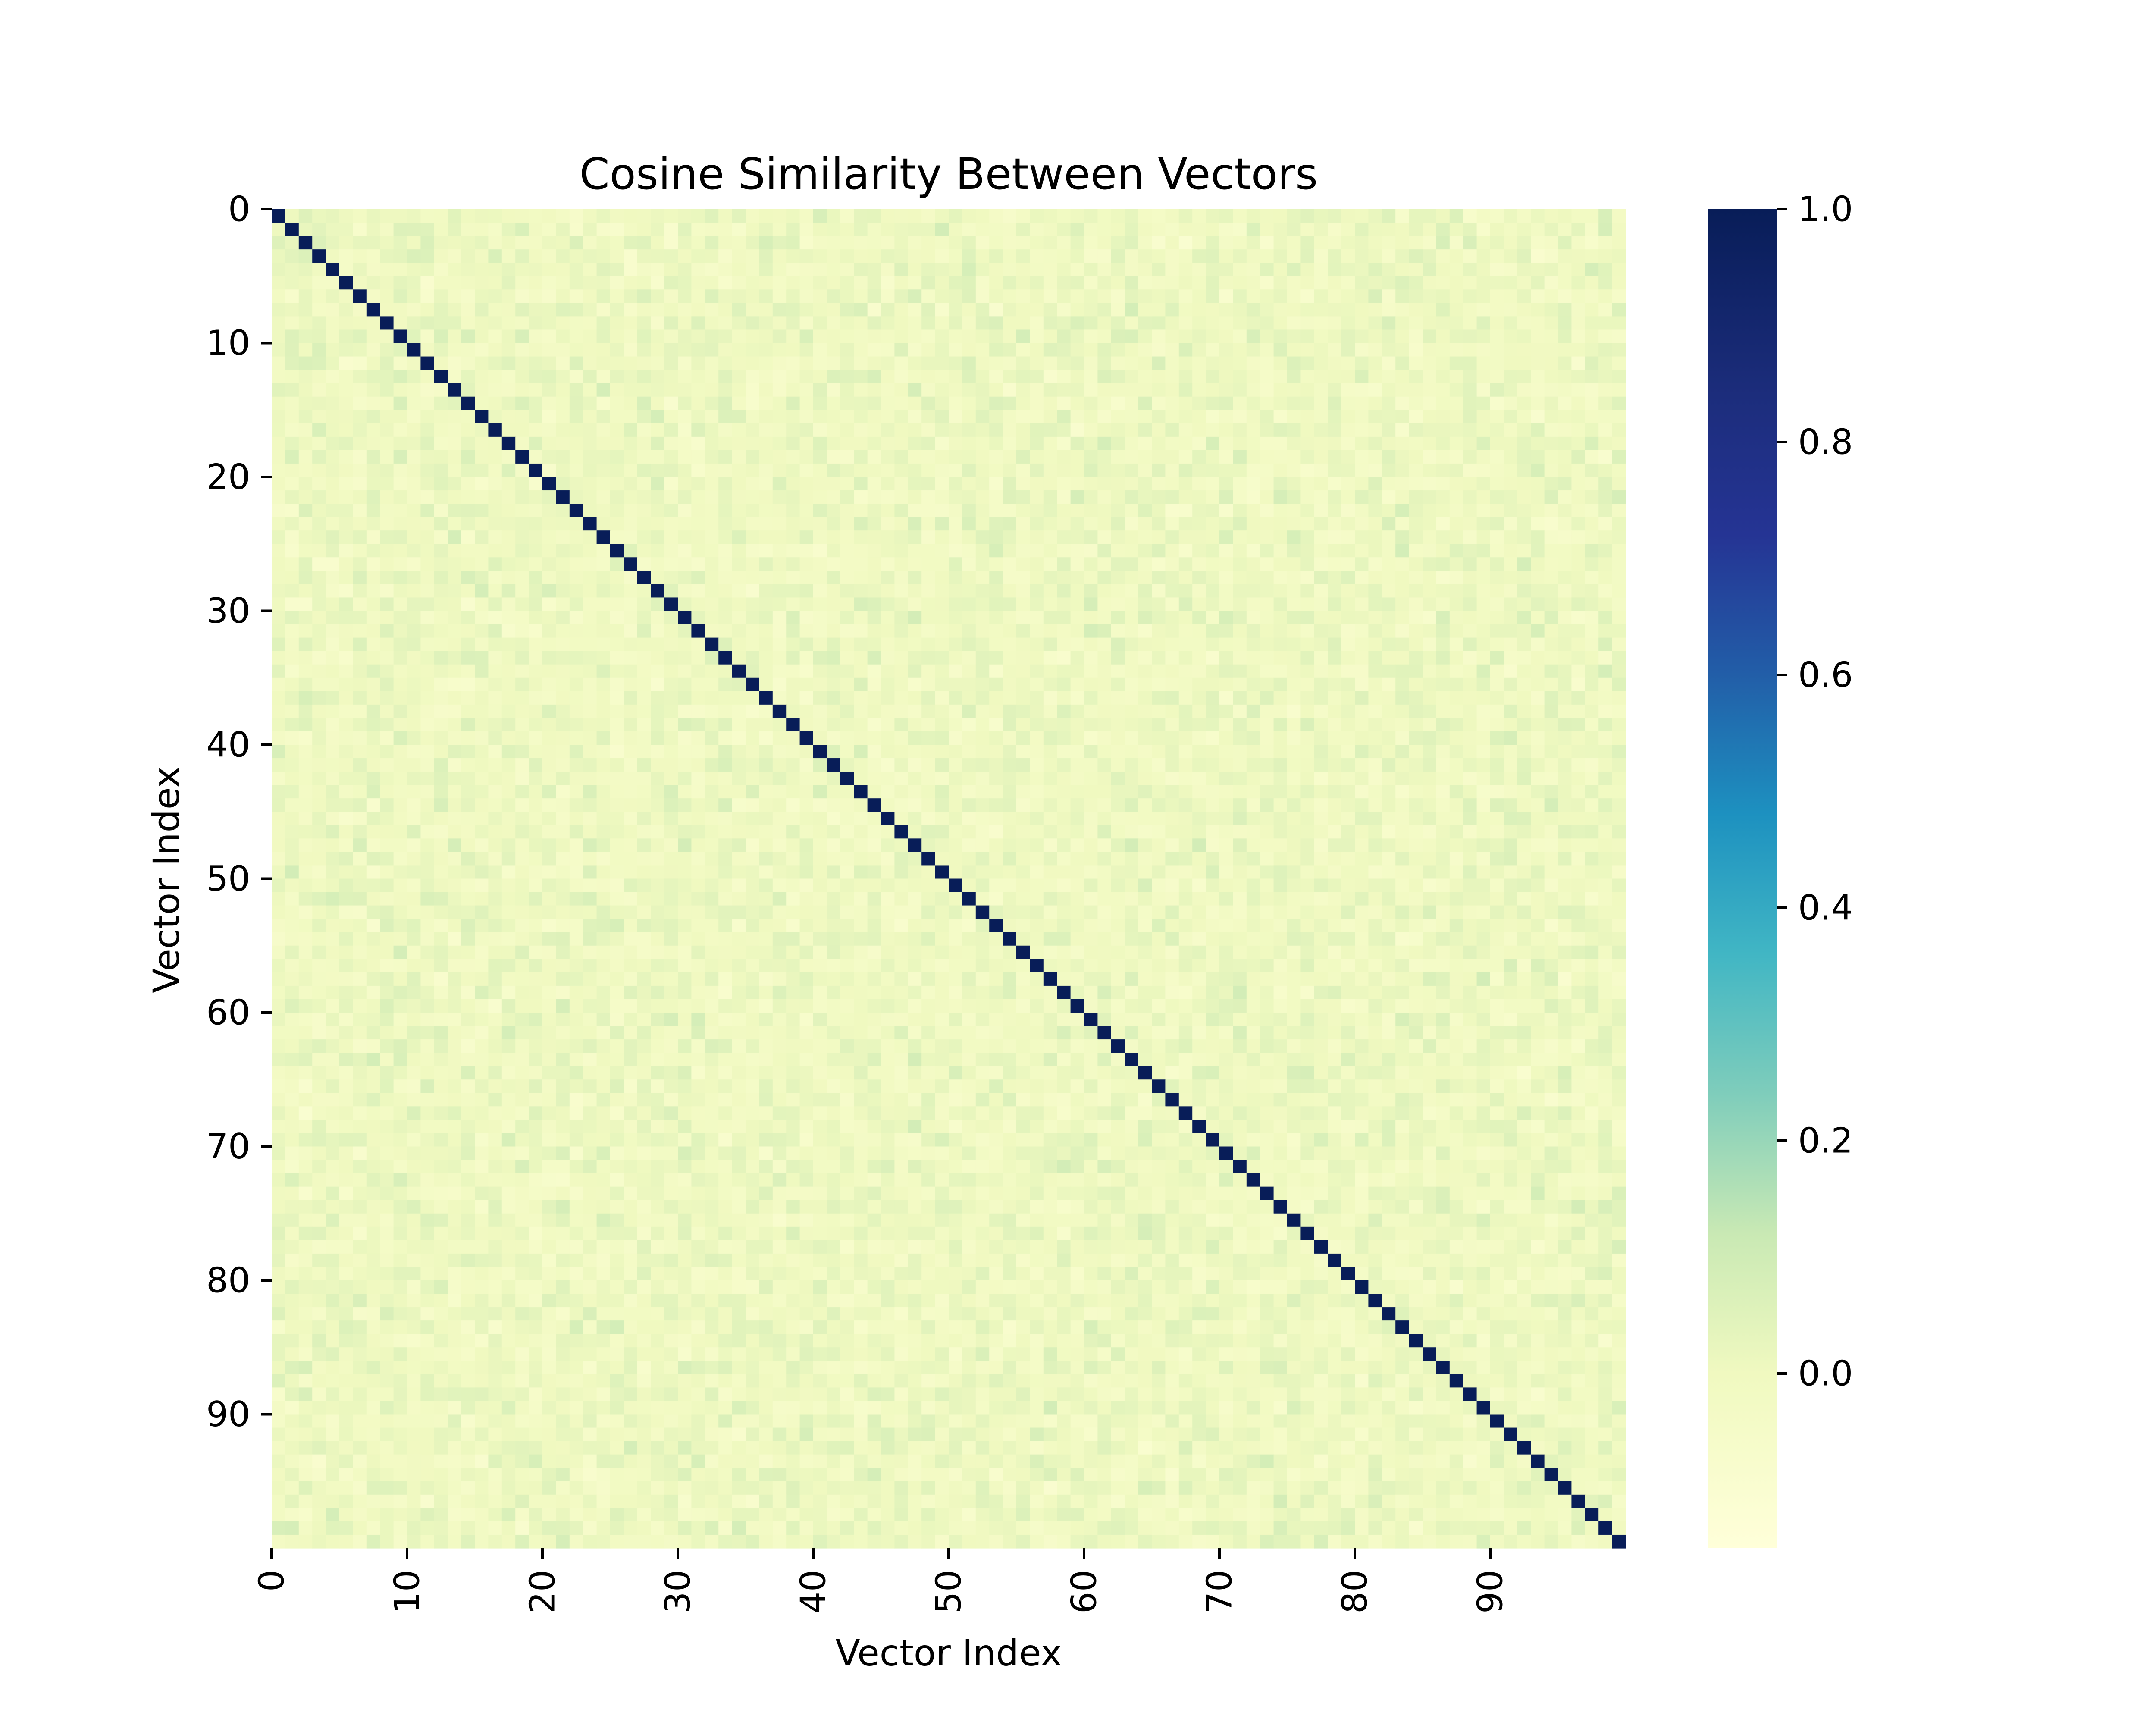  I want to click on chart-title: Cosine Similarity Between Vectors, so click(949, 174).